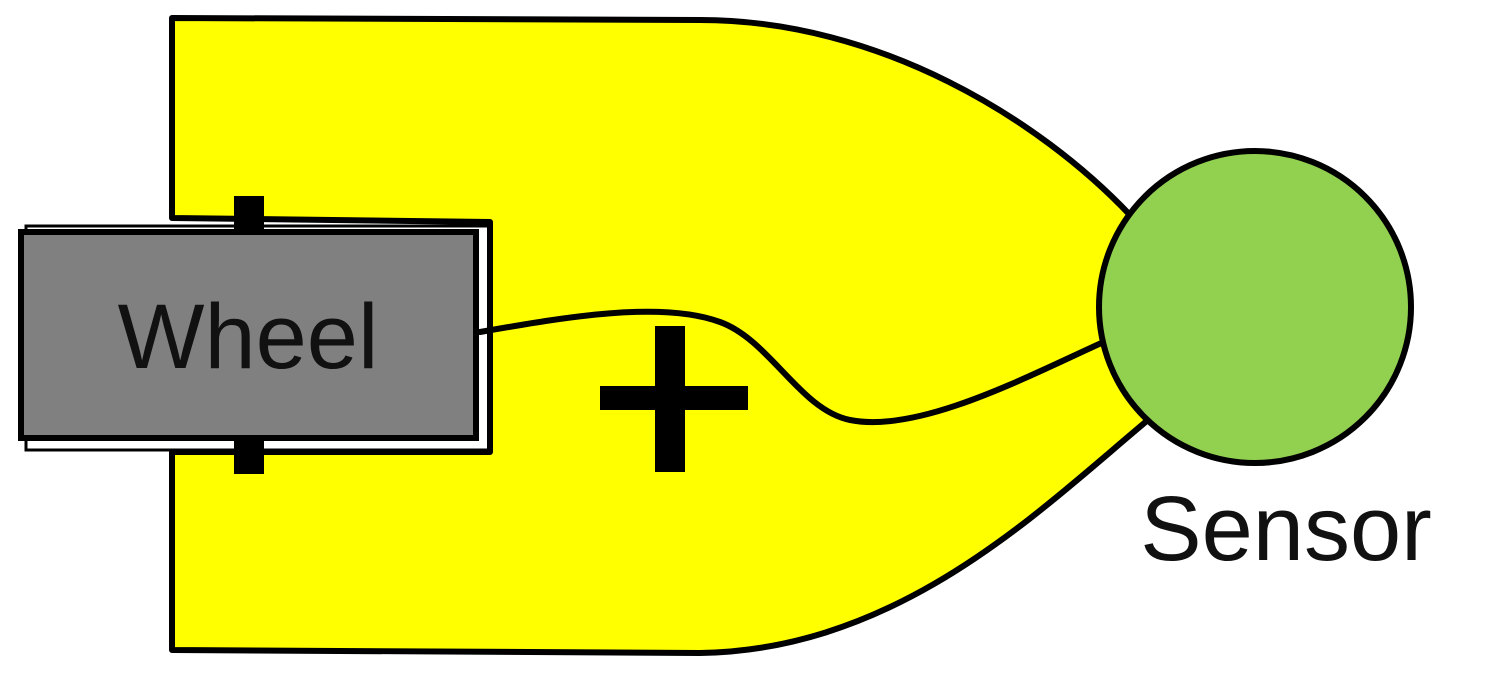  I want to click on connection-wire, so click(794, 367).